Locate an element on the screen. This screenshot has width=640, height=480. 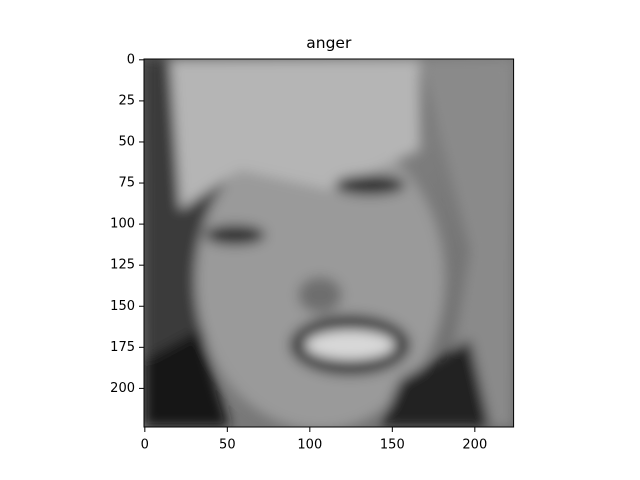
x-tick-label: 0 is located at coordinates (145, 445).